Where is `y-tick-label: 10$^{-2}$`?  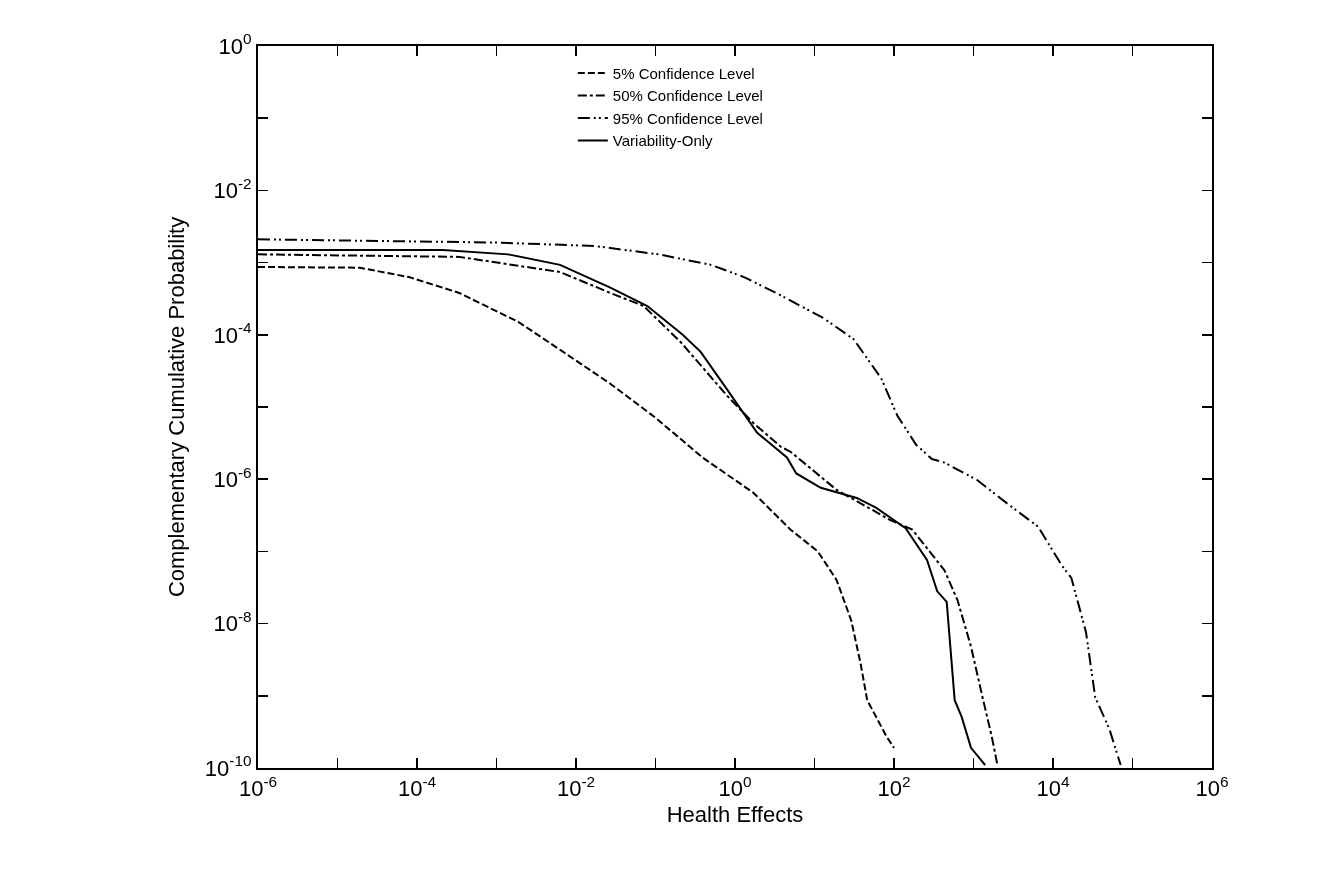 y-tick-label: 10$^{-2}$ is located at coordinates (232, 189).